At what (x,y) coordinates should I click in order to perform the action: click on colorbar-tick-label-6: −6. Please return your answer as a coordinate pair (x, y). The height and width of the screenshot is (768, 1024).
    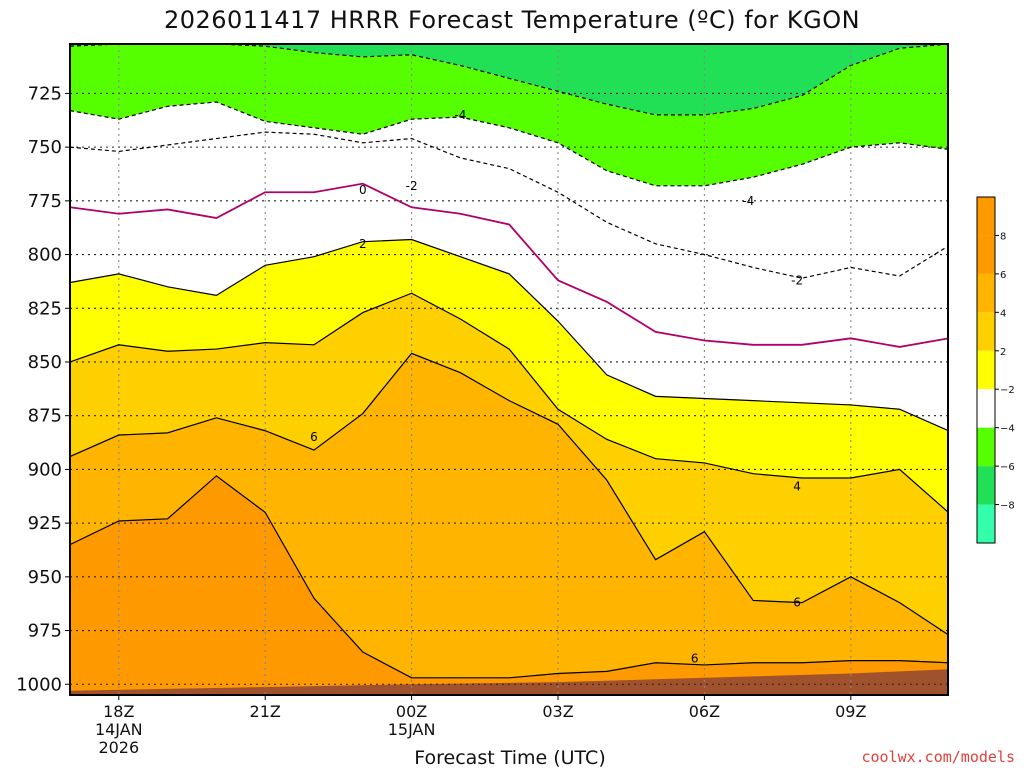
    Looking at the image, I should click on (1007, 467).